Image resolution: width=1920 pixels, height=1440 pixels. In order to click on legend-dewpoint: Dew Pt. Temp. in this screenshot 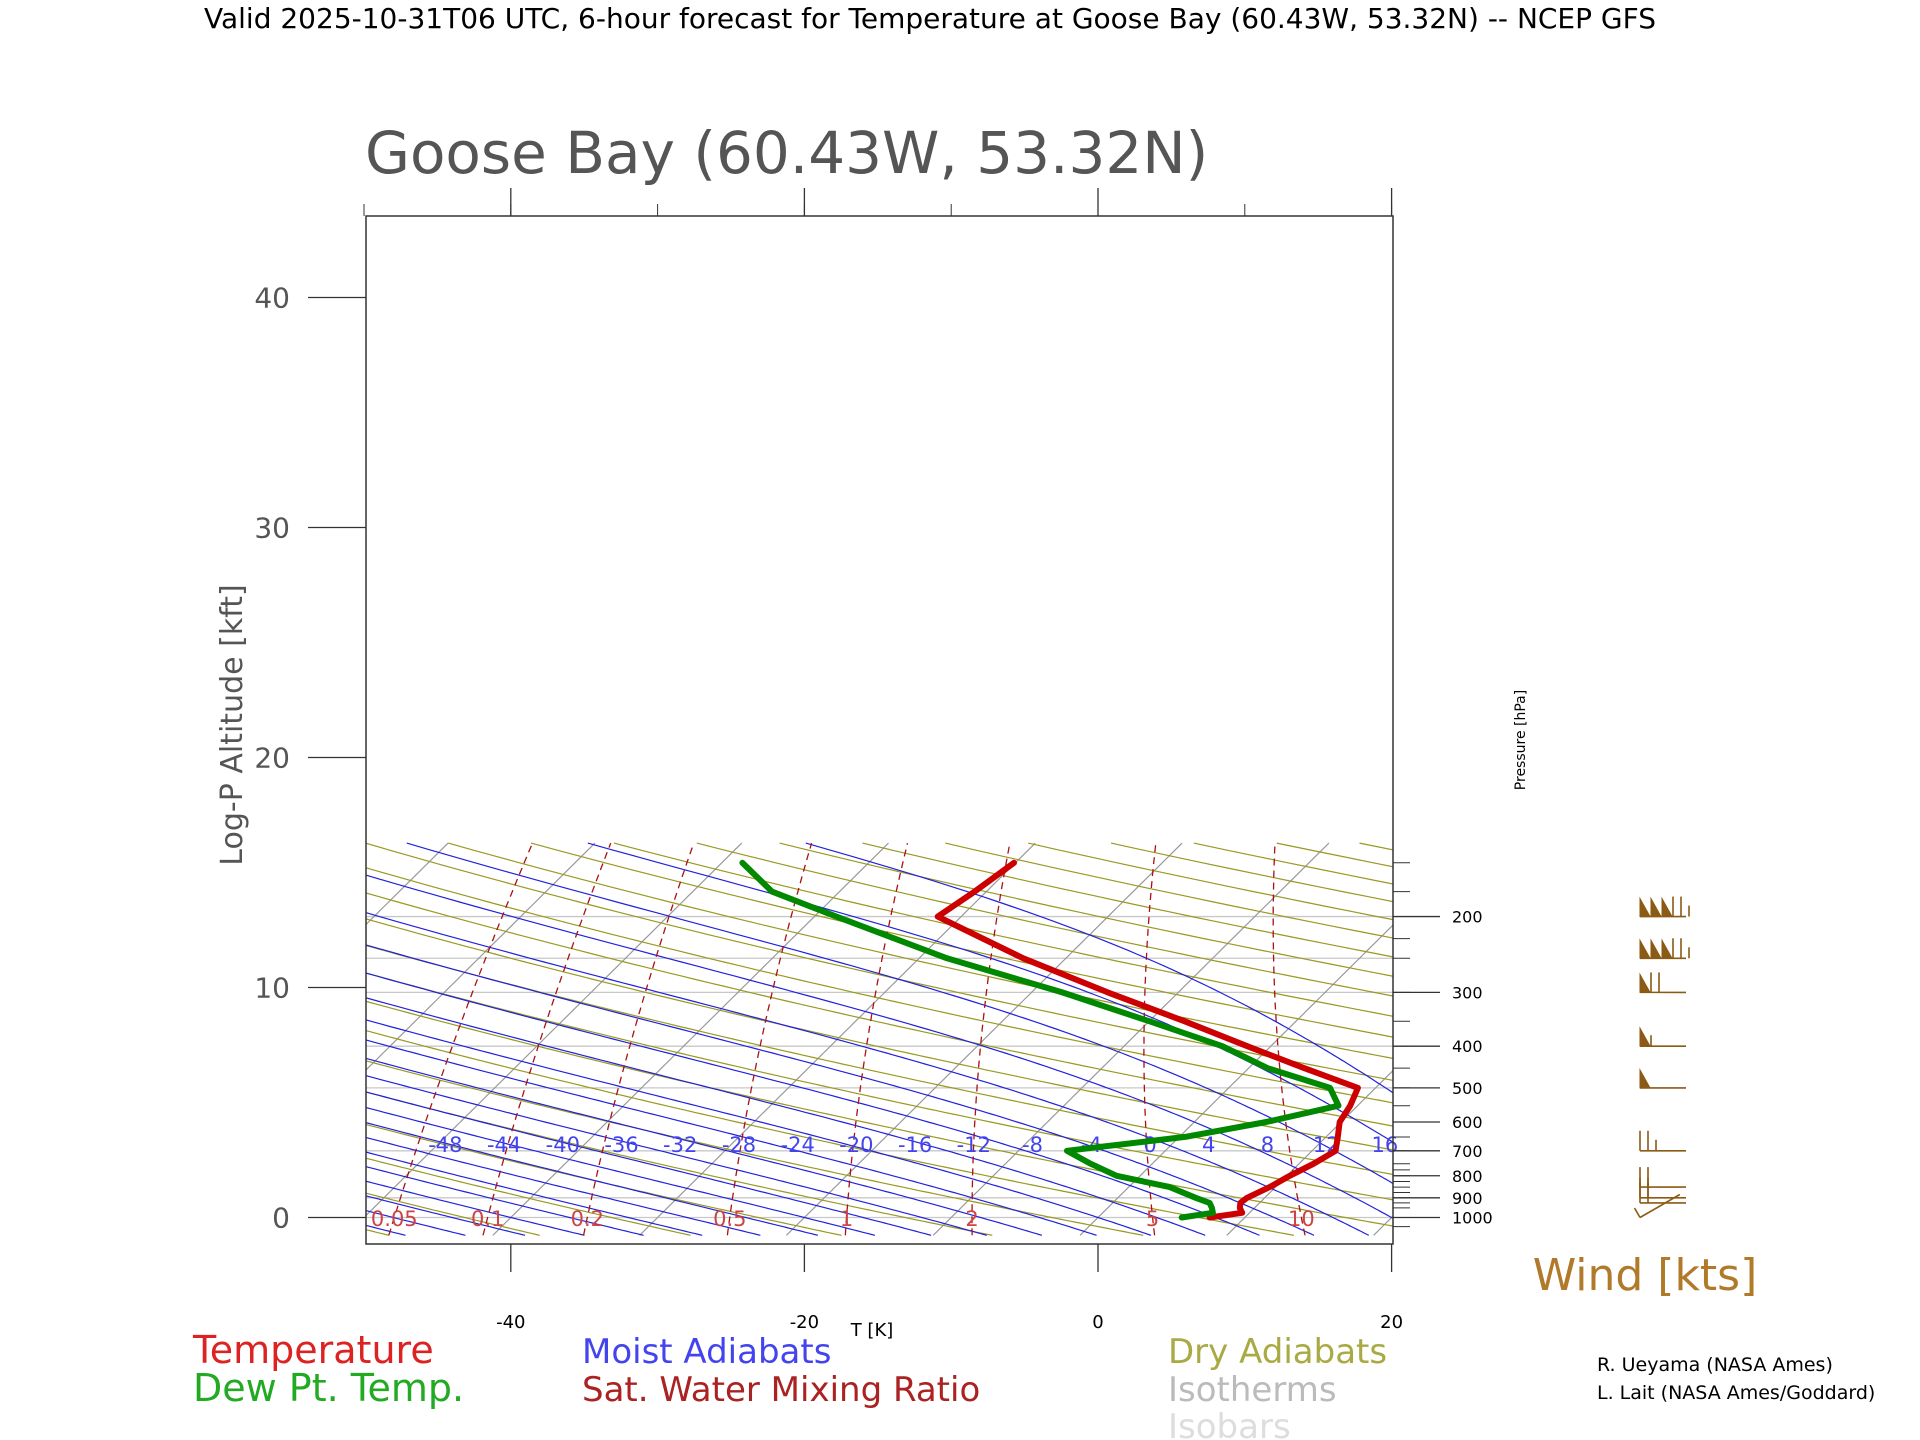, I will do `click(328, 1388)`.